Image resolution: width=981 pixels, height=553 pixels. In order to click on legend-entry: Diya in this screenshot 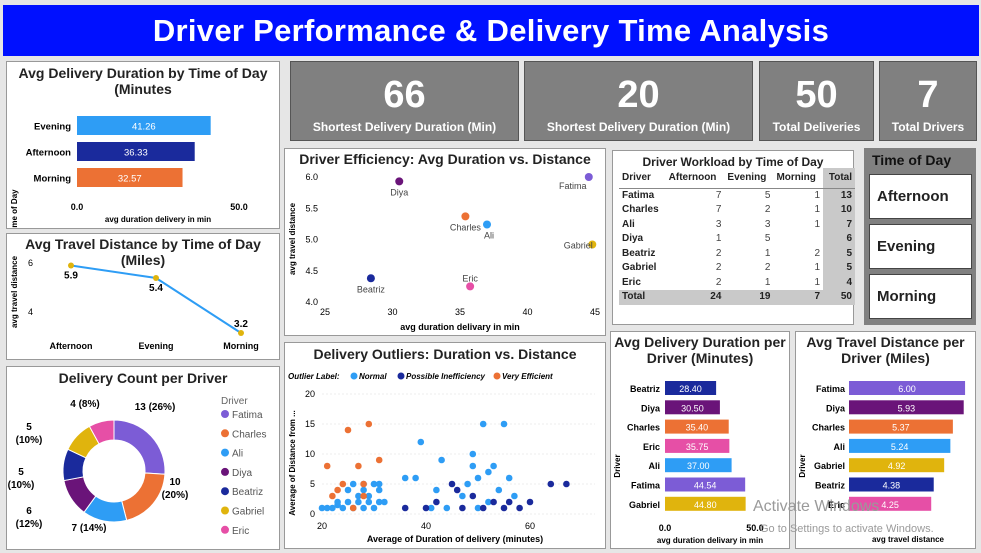, I will do `click(242, 473)`.